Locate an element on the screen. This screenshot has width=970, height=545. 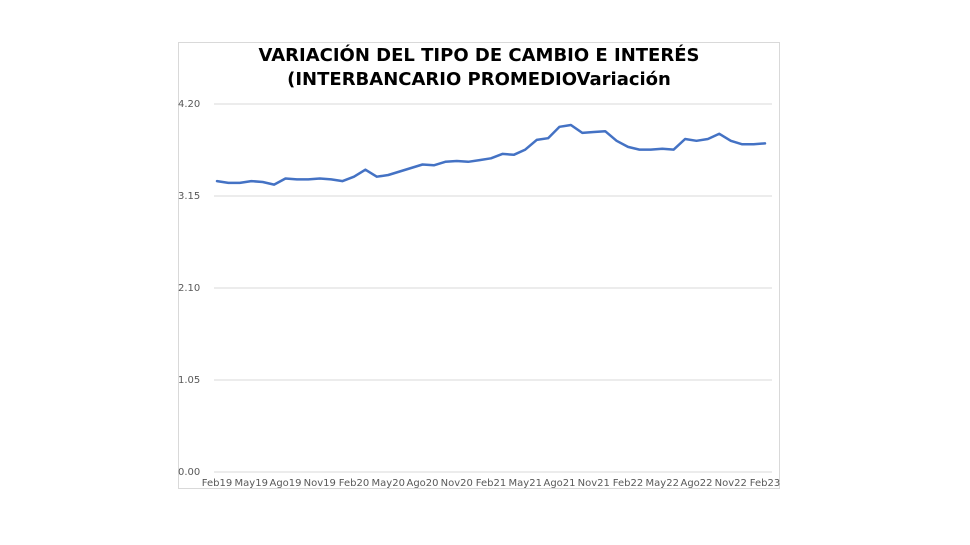
y-tick-label: 2.10 is located at coordinates (189, 288).